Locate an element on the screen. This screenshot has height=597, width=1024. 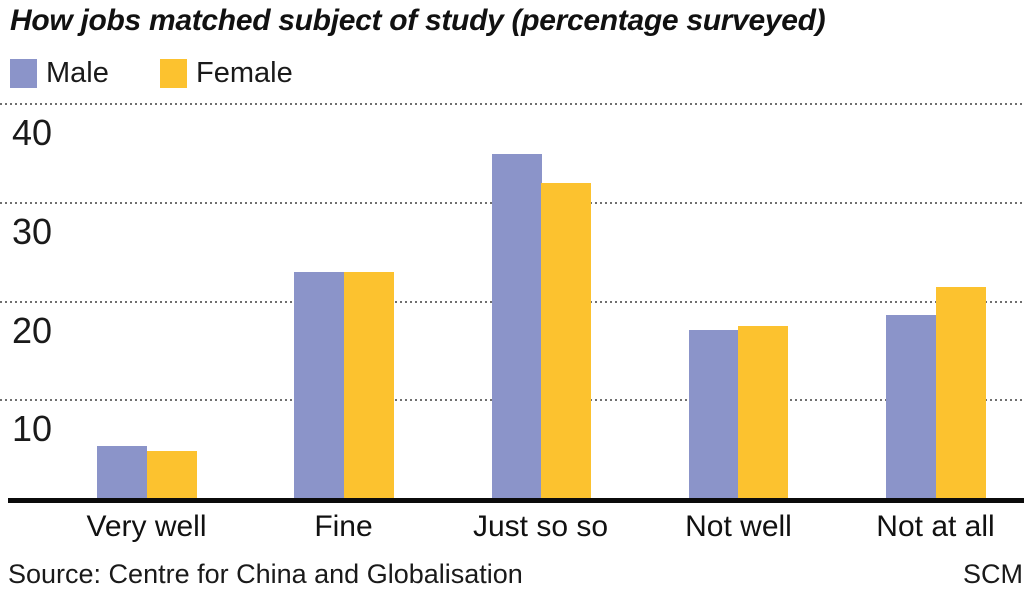
credit-text: SCM is located at coordinates (993, 574).